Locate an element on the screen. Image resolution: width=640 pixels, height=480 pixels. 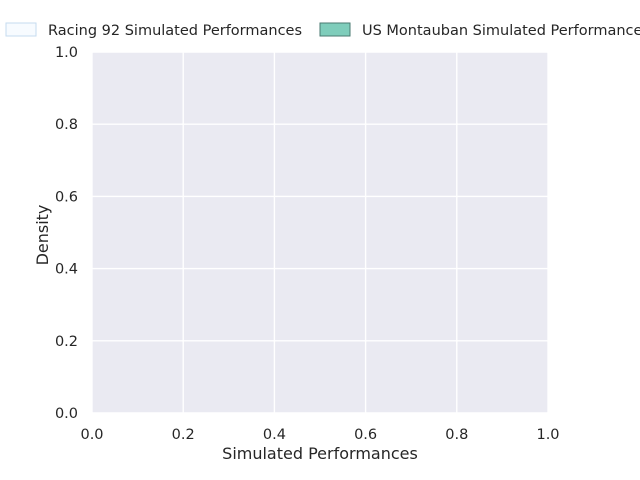
legend-label-us-montauban: US Montauban Simulated Performances is located at coordinates (501, 31).